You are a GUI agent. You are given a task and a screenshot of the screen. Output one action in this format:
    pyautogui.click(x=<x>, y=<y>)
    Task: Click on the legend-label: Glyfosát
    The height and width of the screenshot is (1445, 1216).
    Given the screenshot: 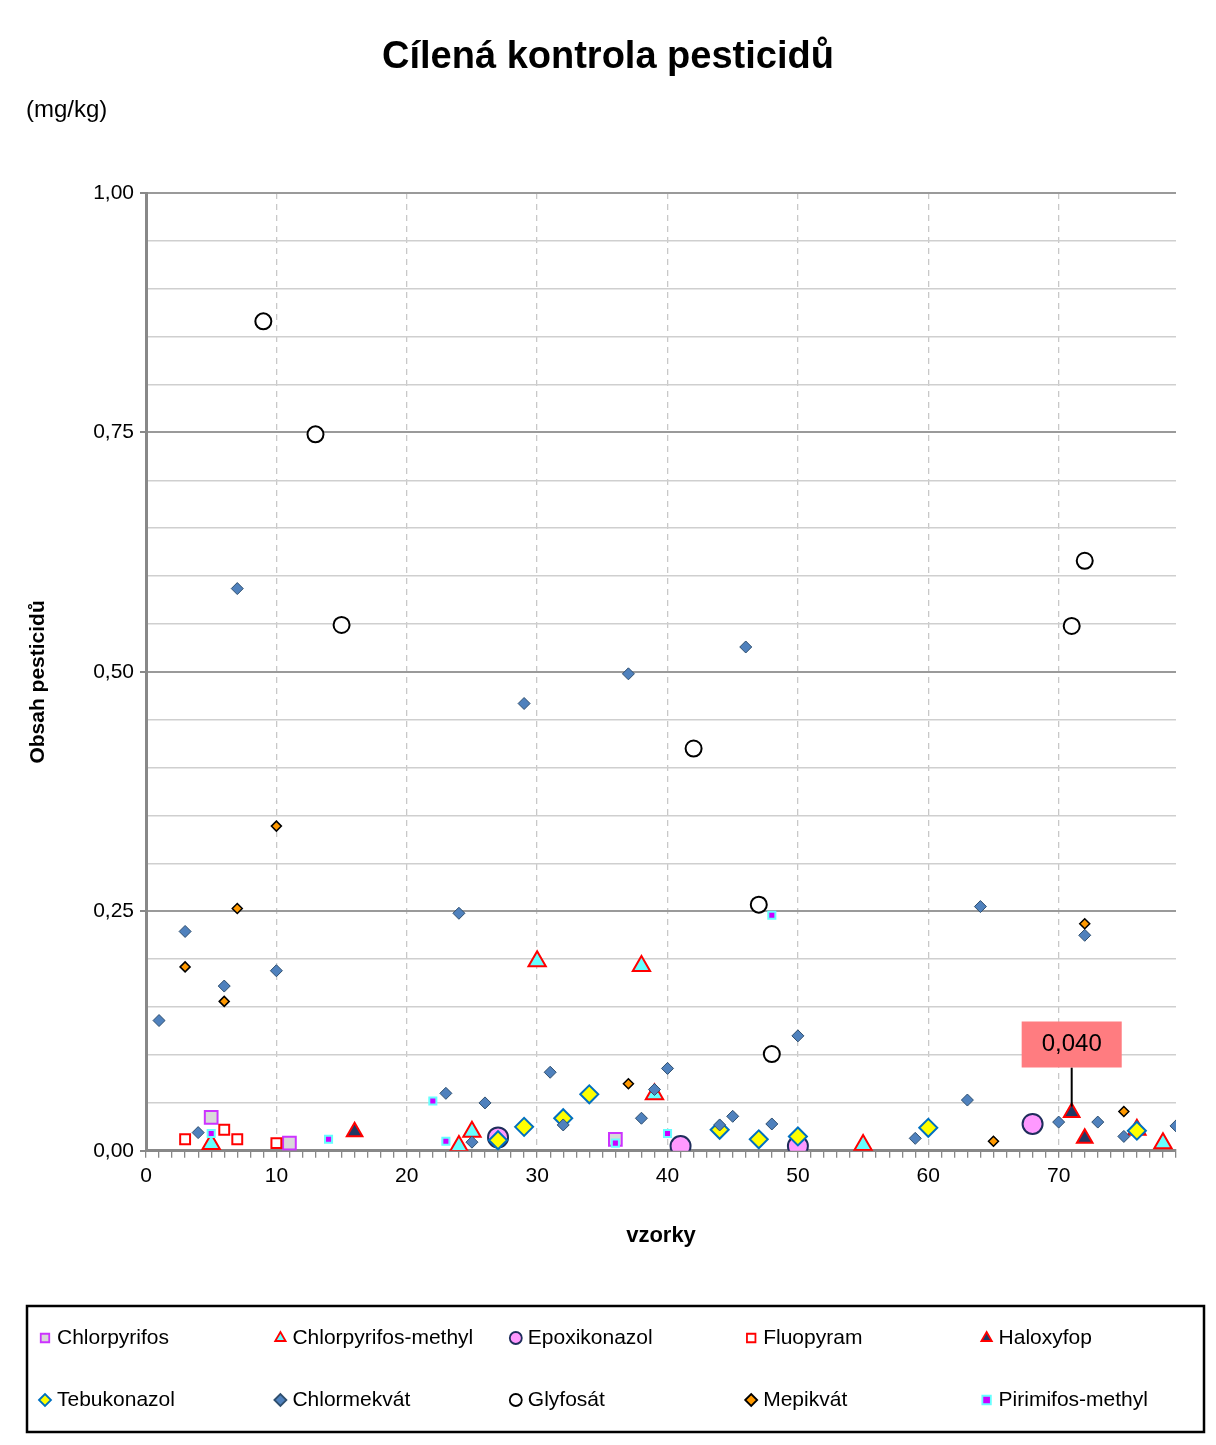 What is the action you would take?
    pyautogui.click(x=566, y=1398)
    